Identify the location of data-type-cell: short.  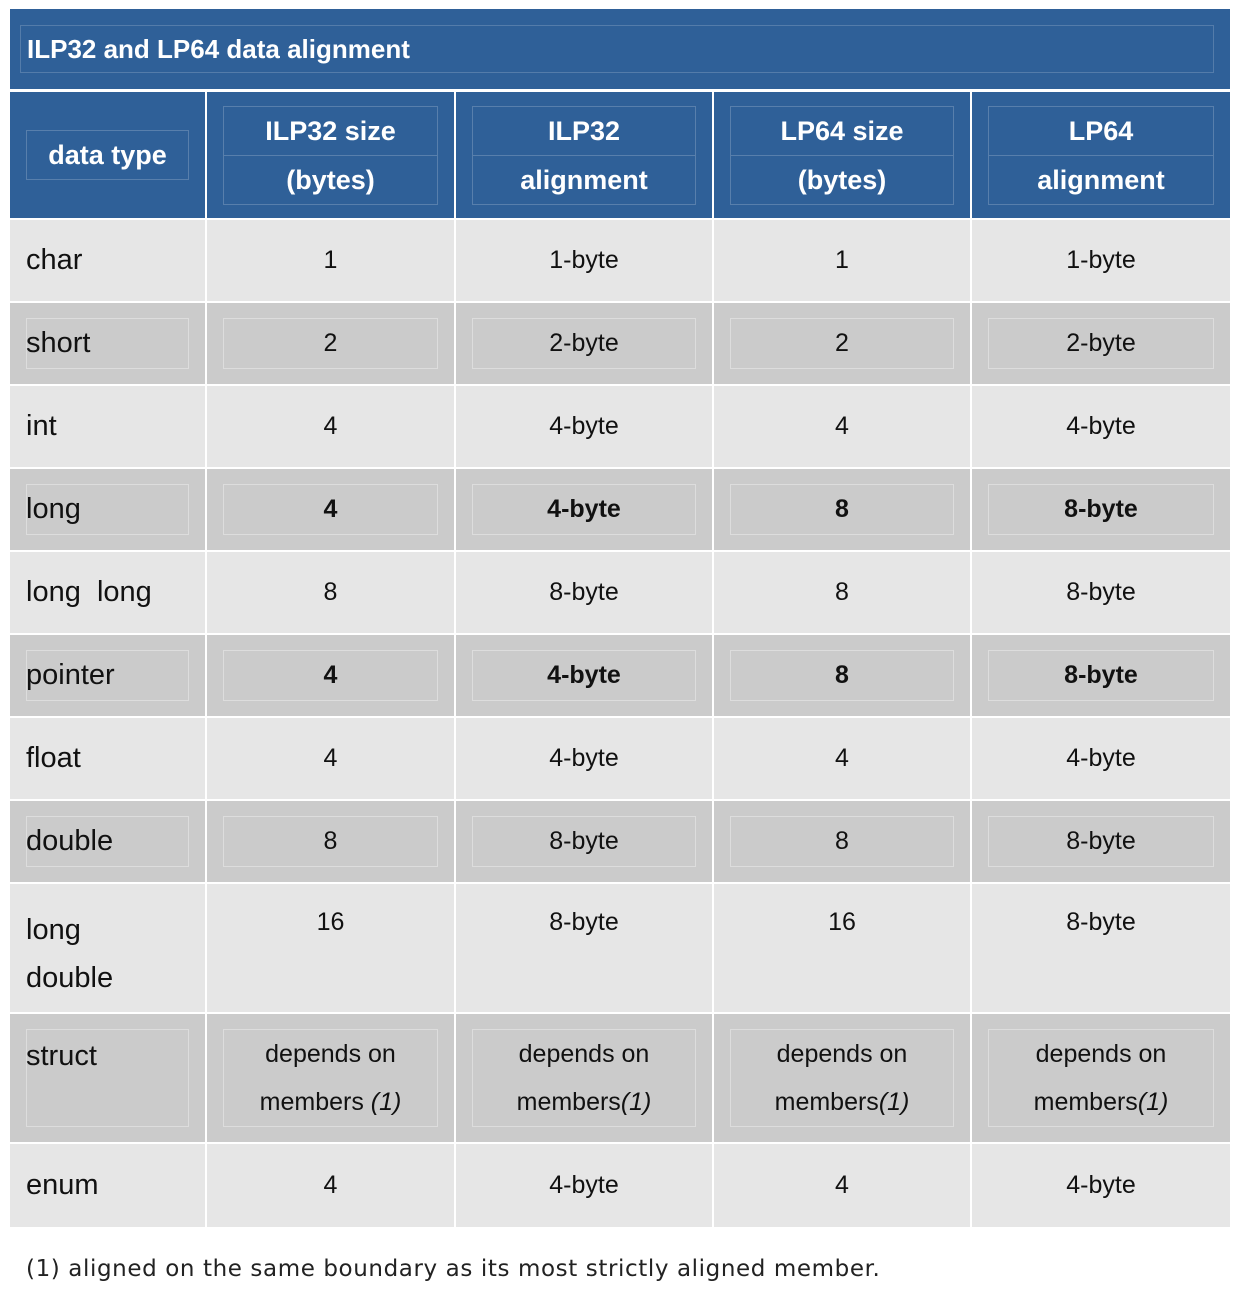
(108, 343).